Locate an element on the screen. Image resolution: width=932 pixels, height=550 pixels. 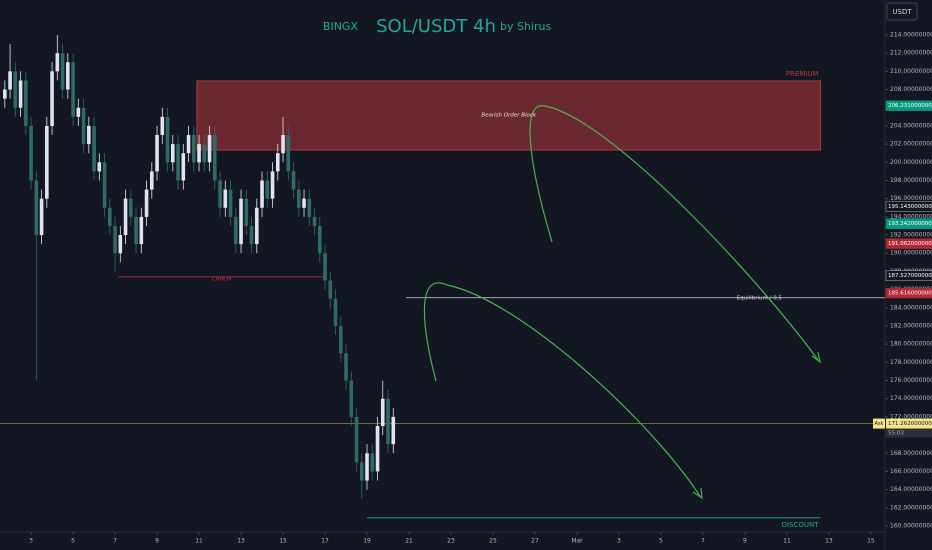
y-tick-label: 202.0000000000 is located at coordinates (911, 144).